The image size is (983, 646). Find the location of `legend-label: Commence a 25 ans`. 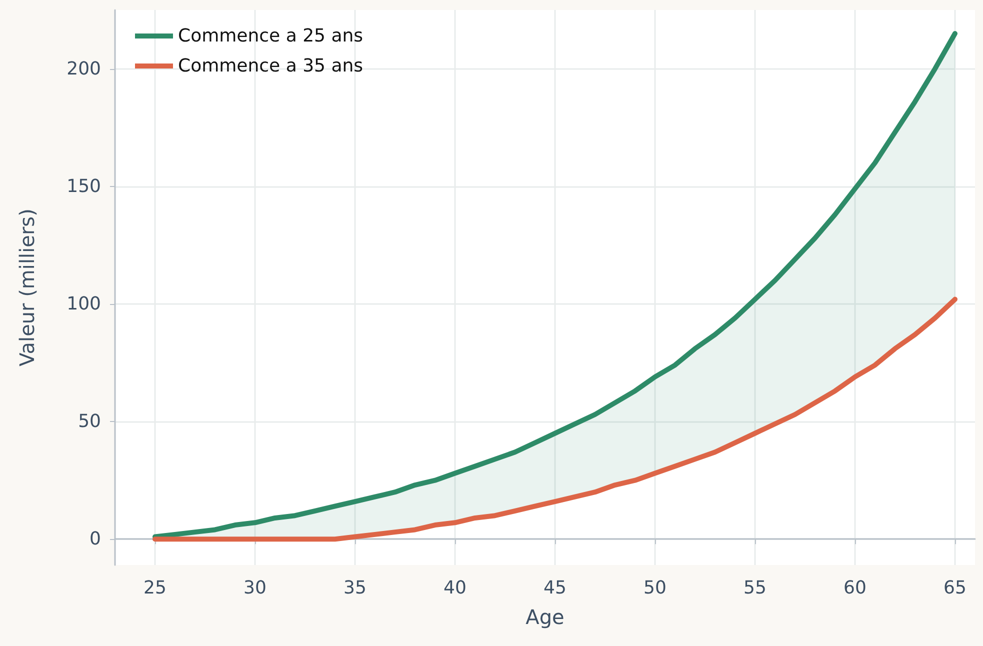

legend-label: Commence a 25 ans is located at coordinates (271, 36).